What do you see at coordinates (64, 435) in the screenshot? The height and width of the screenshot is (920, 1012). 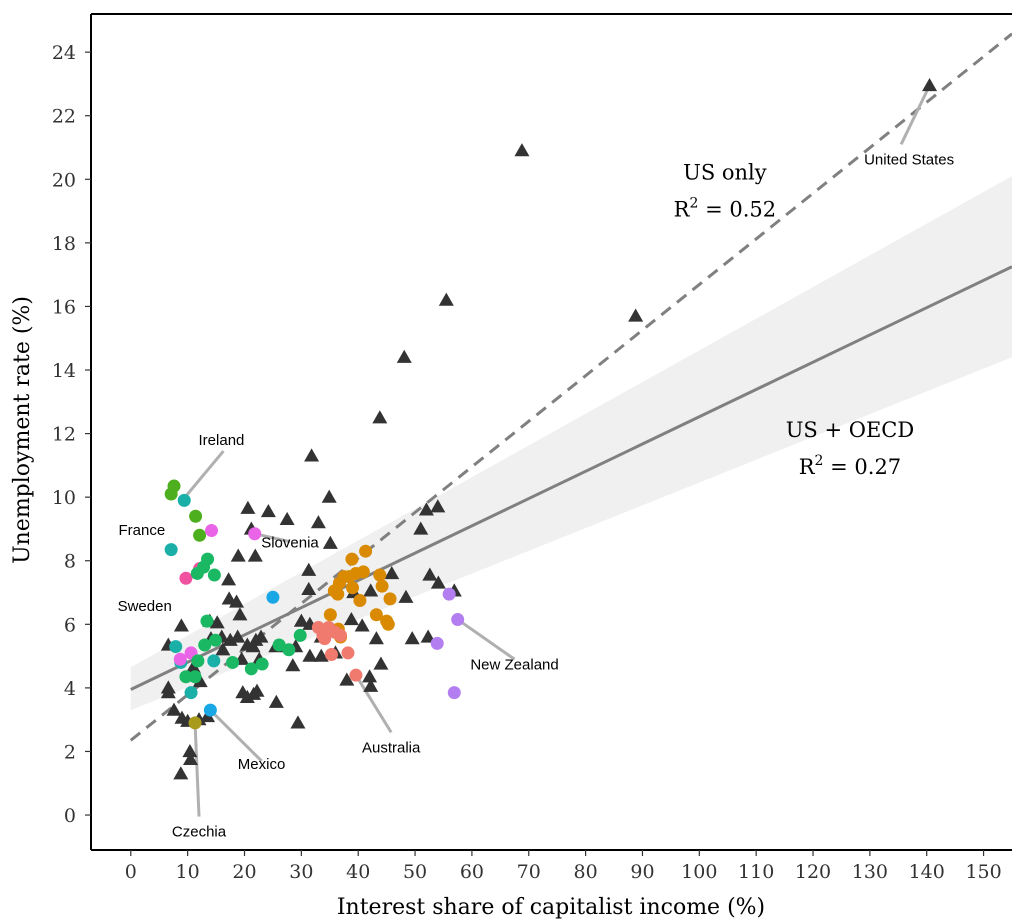 I see `y-tick-label: 12` at bounding box center [64, 435].